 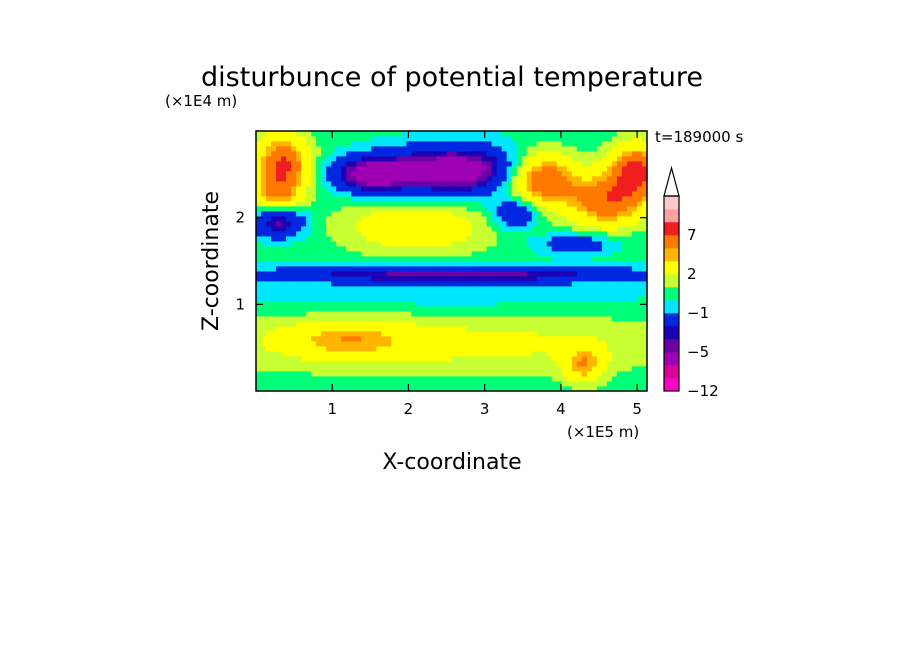 I want to click on x-tick-label: 4, so click(x=561, y=409).